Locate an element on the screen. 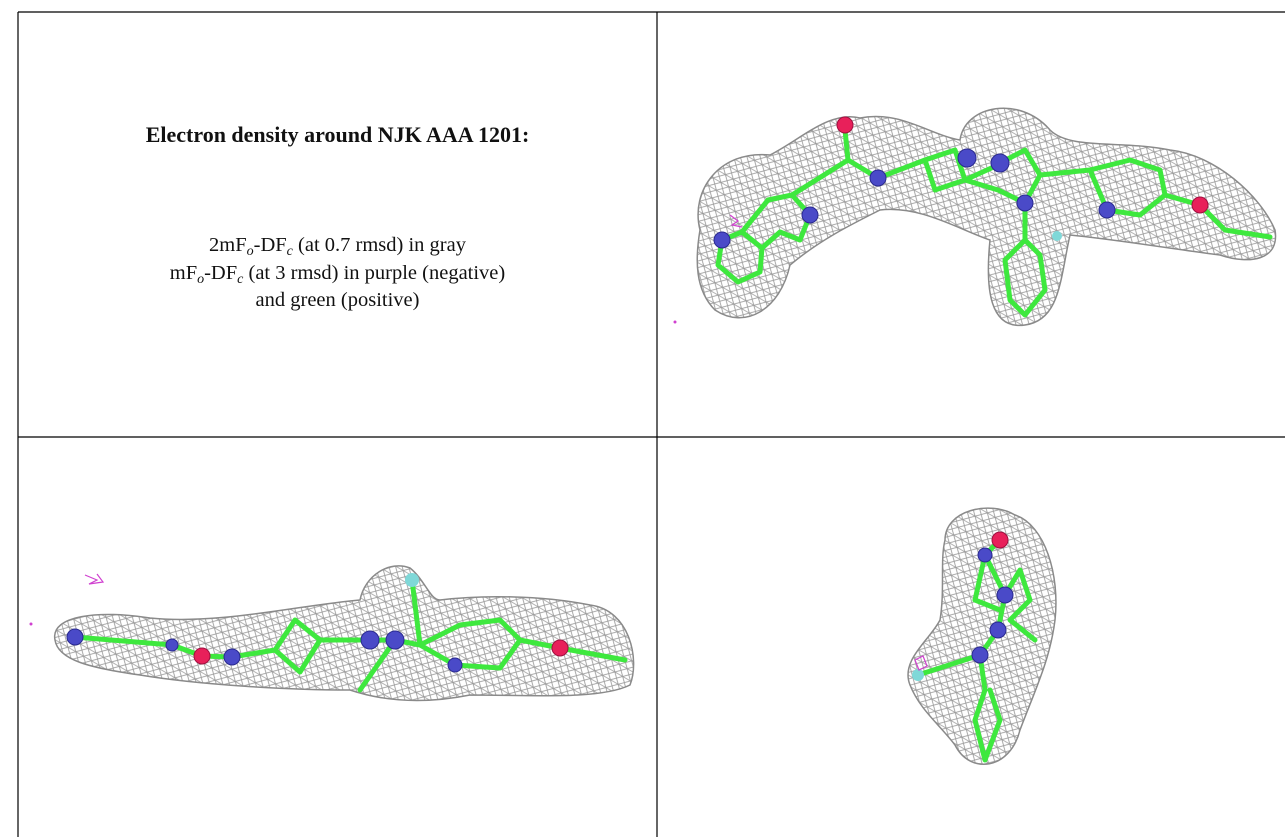 The height and width of the screenshot is (837, 1285). text: 2mF is located at coordinates (228, 245).